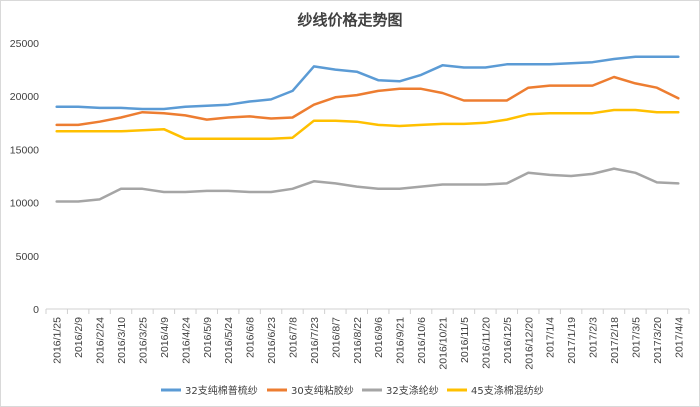 The image size is (700, 407). I want to click on x-tick-label: 2017/2/18, so click(615, 340).